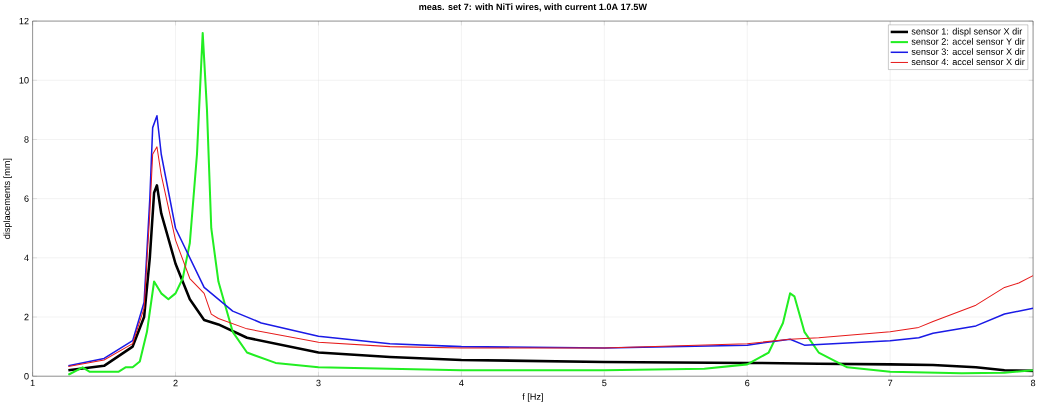 Image resolution: width=1039 pixels, height=405 pixels. What do you see at coordinates (532, 397) in the screenshot?
I see `x-axis-title: f [Hz]` at bounding box center [532, 397].